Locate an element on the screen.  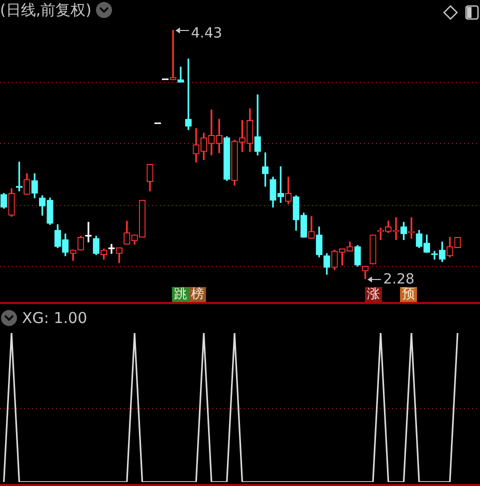
candlestick is located at coordinates (173, 55).